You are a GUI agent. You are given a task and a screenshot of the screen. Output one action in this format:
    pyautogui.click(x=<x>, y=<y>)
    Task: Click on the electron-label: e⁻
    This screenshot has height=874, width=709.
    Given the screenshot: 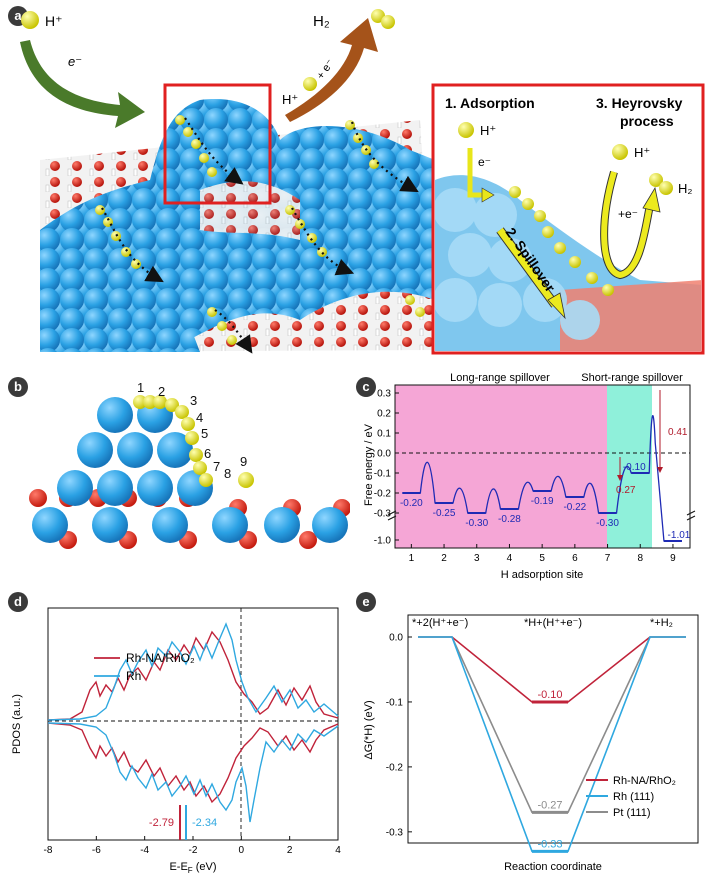 What is the action you would take?
    pyautogui.click(x=75, y=61)
    